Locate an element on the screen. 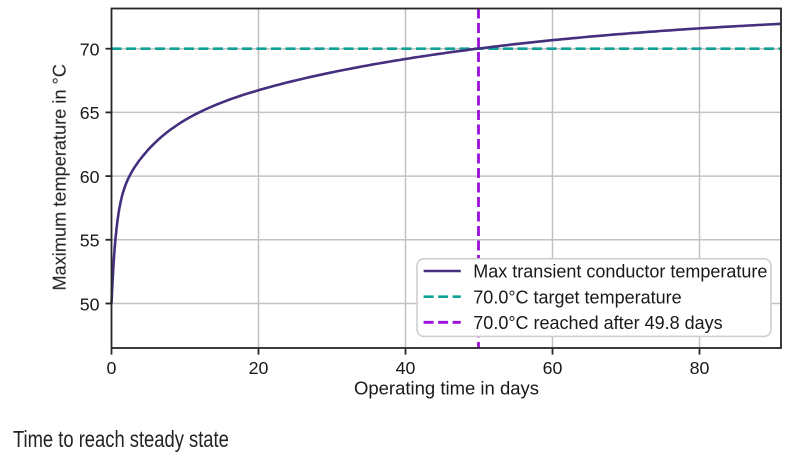 The width and height of the screenshot is (800, 455). svg-text: 20 is located at coordinates (259, 368).